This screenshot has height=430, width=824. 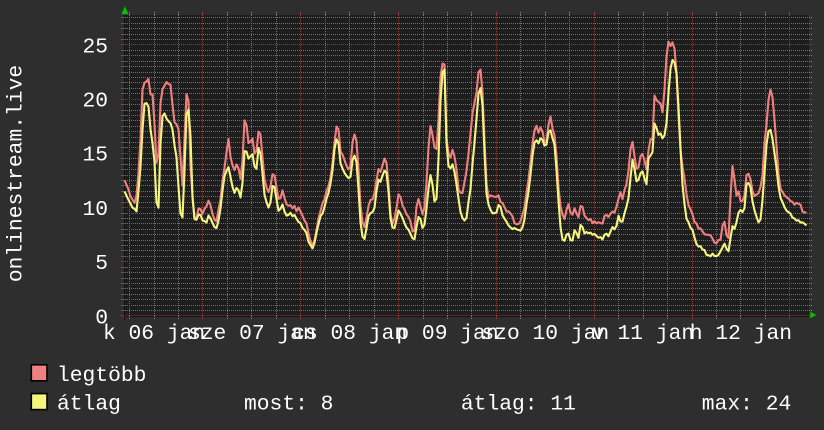 I want to click on svg-text: 10, so click(x=95, y=210).